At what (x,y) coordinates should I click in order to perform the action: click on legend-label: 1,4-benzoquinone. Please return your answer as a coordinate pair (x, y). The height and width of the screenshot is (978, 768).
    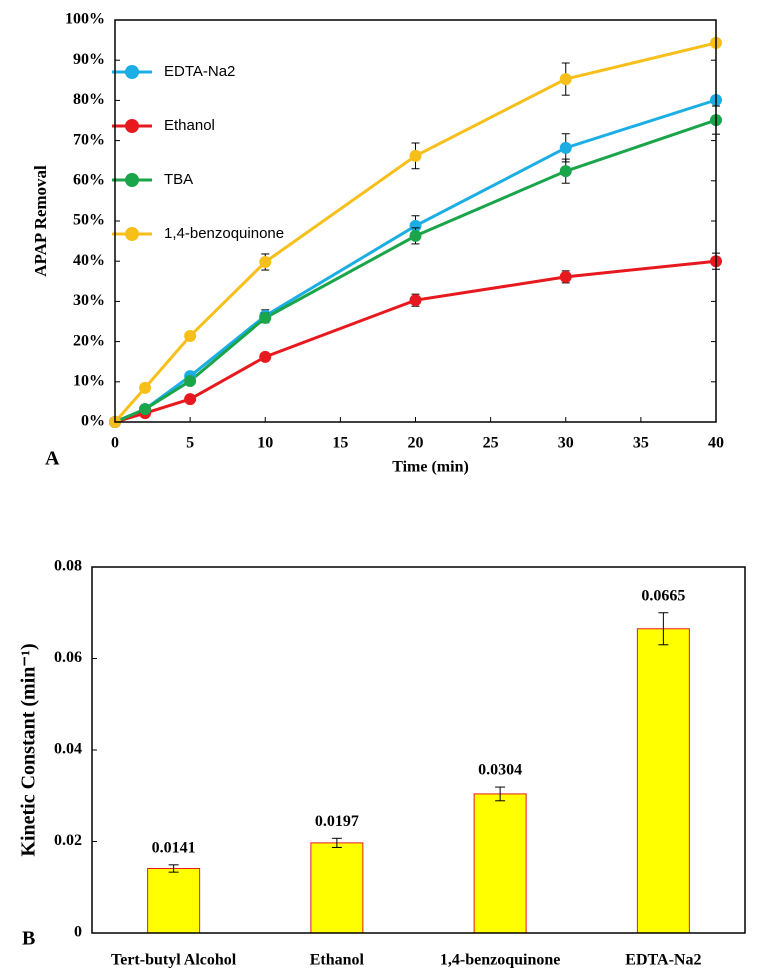
    Looking at the image, I should click on (224, 233).